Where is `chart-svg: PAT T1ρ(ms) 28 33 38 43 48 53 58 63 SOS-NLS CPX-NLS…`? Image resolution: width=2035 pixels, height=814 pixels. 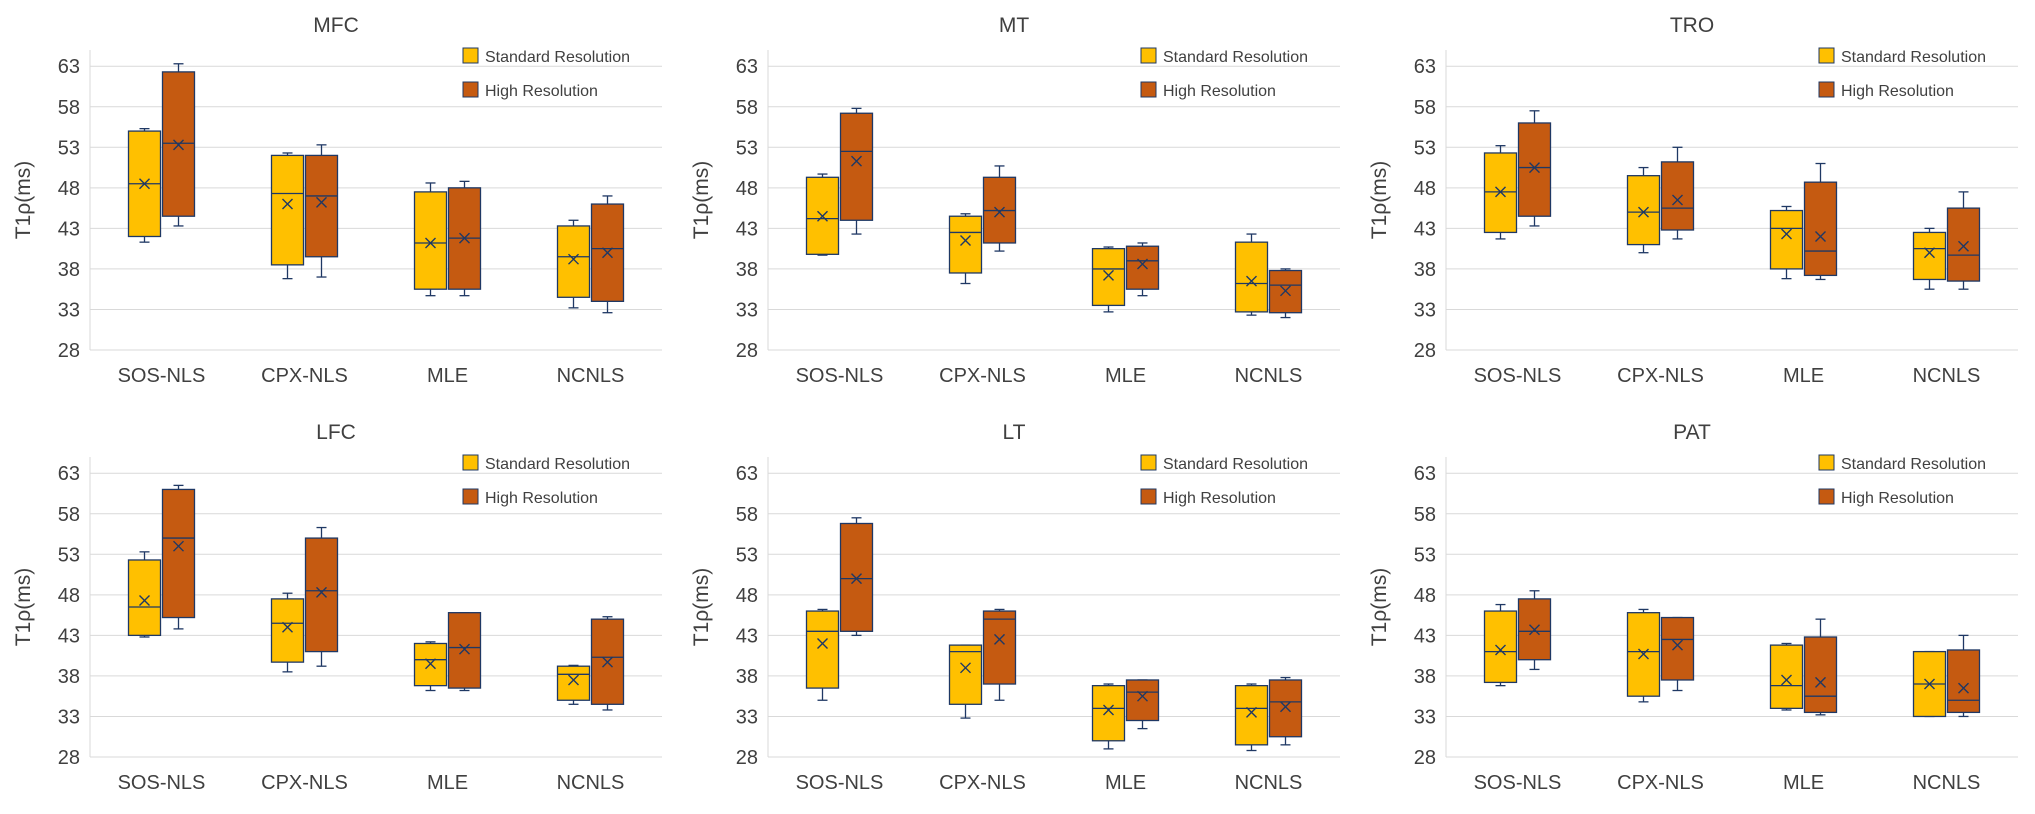 chart-svg: PAT T1ρ(ms) 28 33 38 43 48 53 58 63 SOS-NLS CPX-NLS… is located at coordinates (1693, 607).